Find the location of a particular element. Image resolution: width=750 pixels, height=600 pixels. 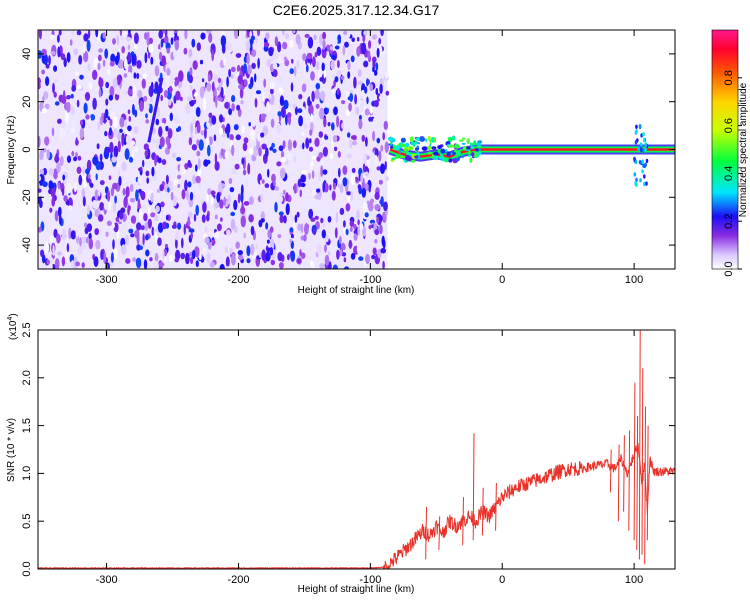

snr-spike is located at coordinates (642, 461).